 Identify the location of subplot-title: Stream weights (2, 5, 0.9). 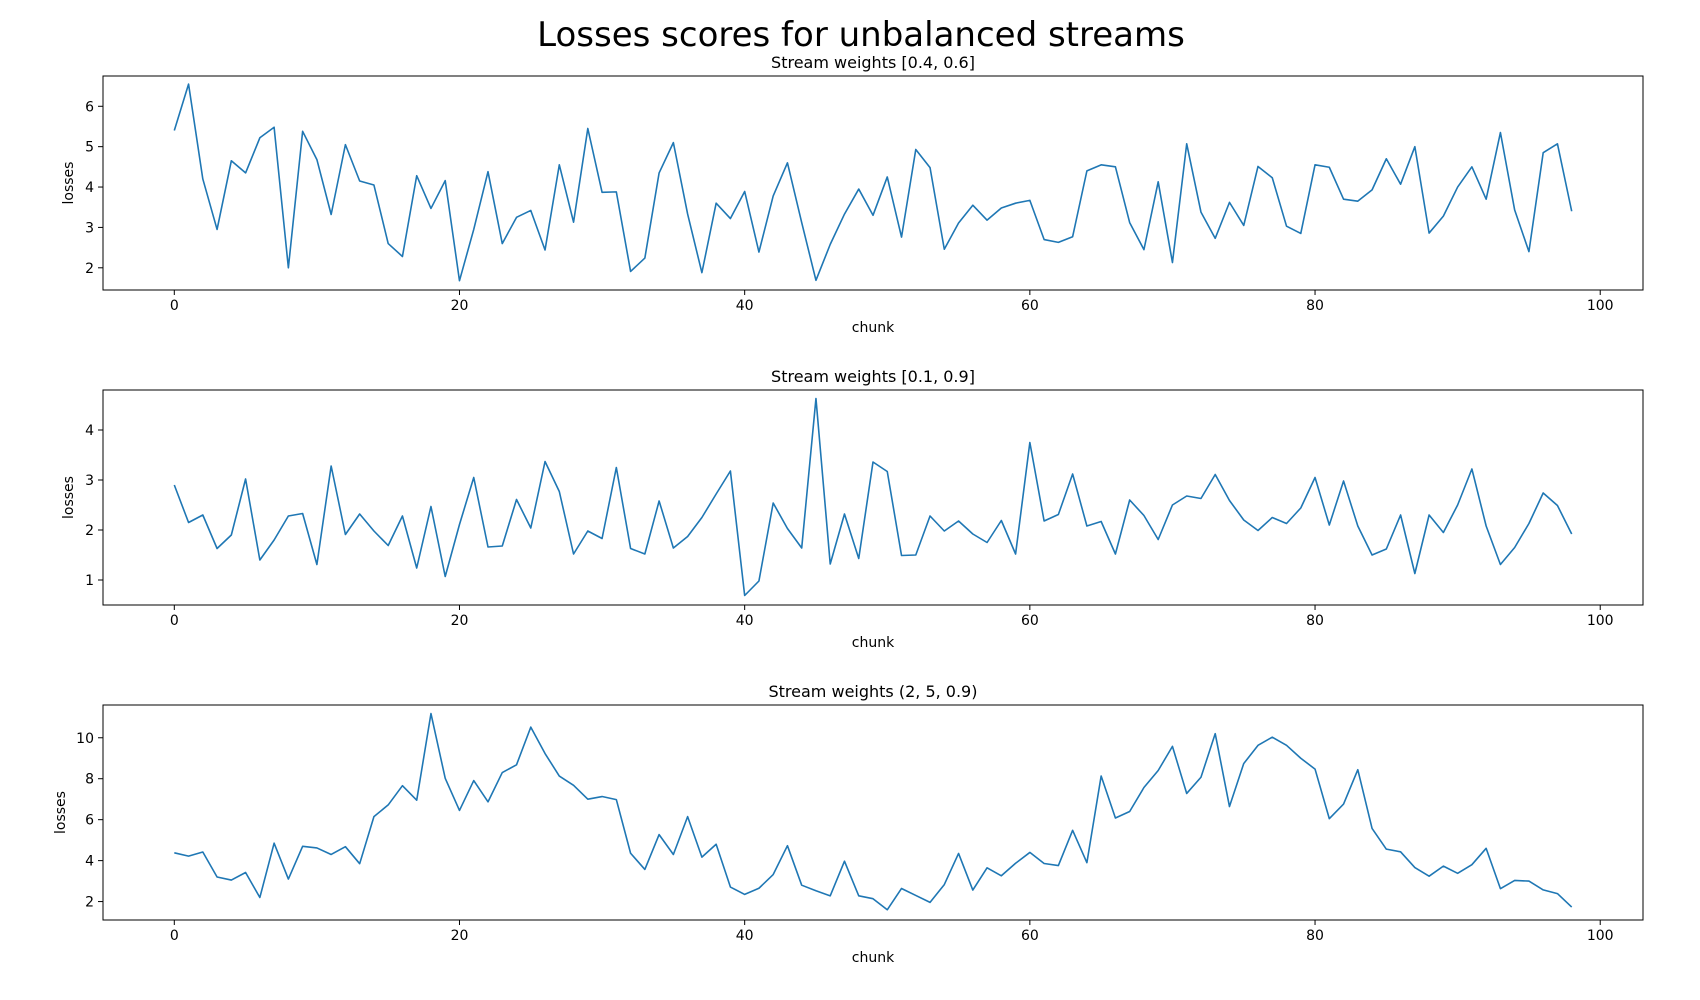
(873, 691).